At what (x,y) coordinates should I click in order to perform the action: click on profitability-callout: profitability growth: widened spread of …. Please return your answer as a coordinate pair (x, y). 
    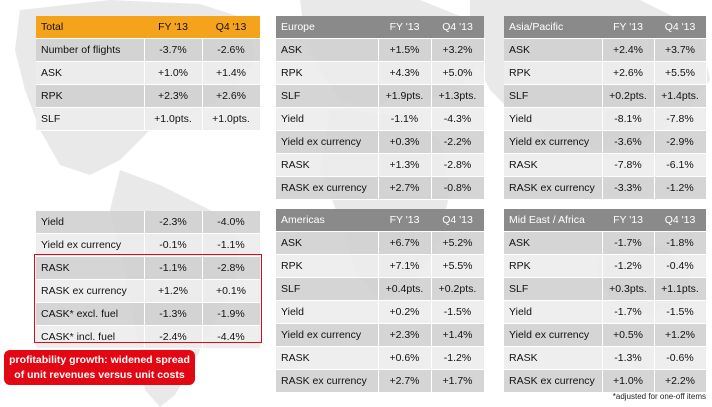
    Looking at the image, I should click on (99, 367).